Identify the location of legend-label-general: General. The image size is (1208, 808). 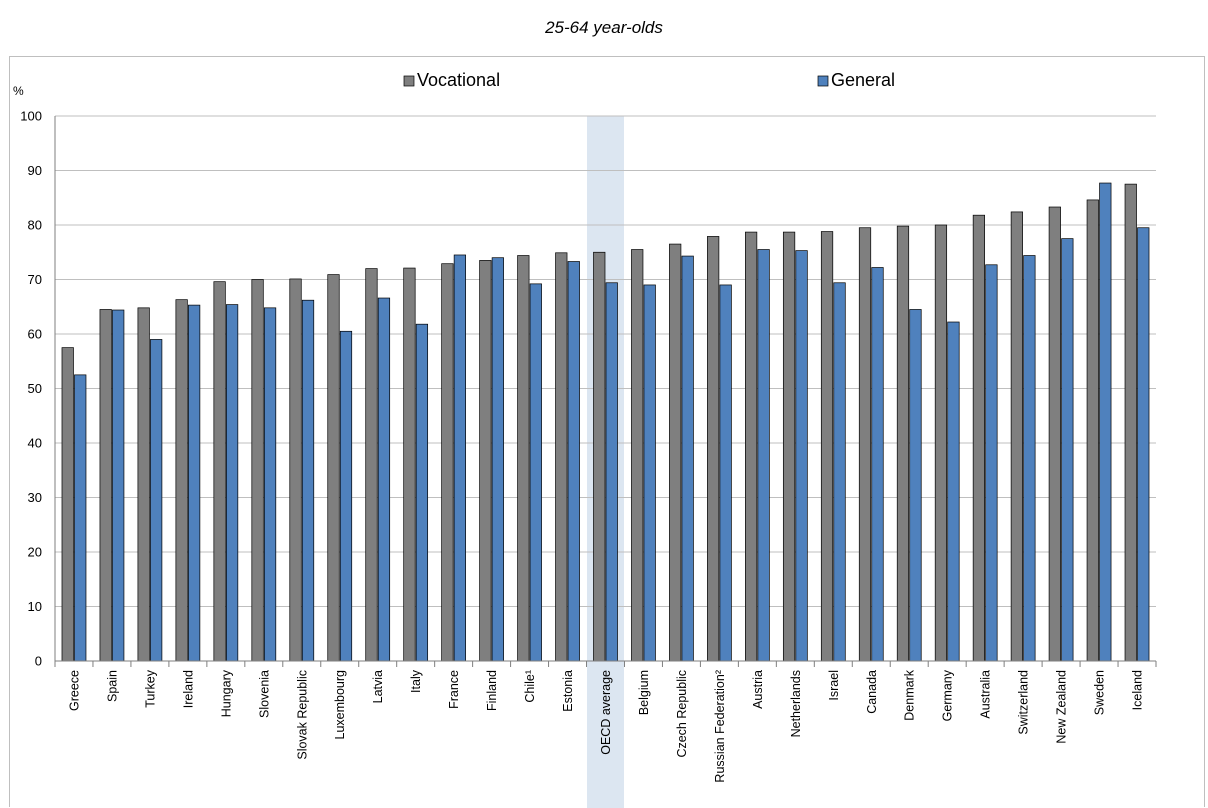
(863, 80).